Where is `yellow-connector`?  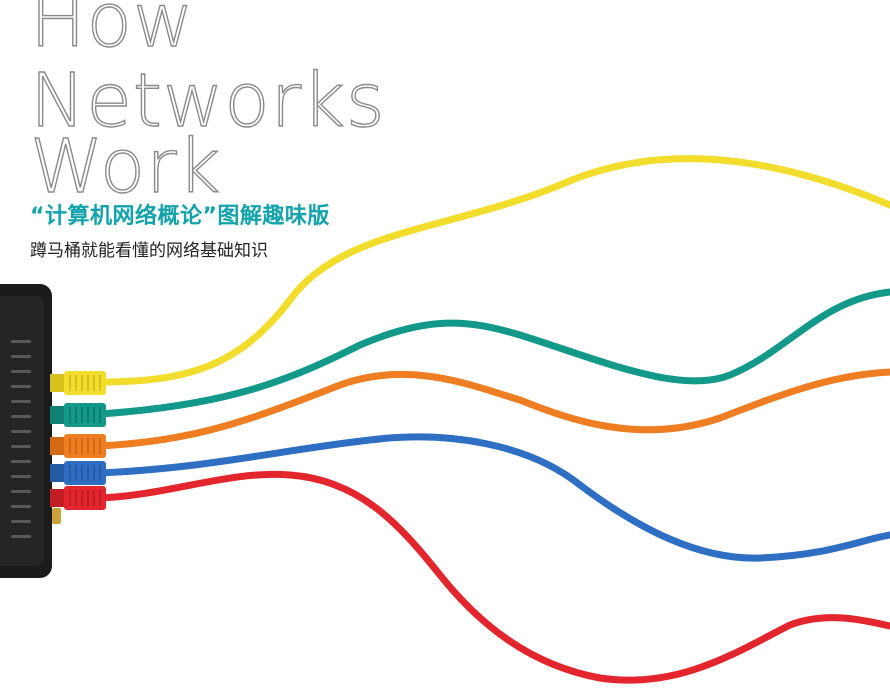
yellow-connector is located at coordinates (78, 383).